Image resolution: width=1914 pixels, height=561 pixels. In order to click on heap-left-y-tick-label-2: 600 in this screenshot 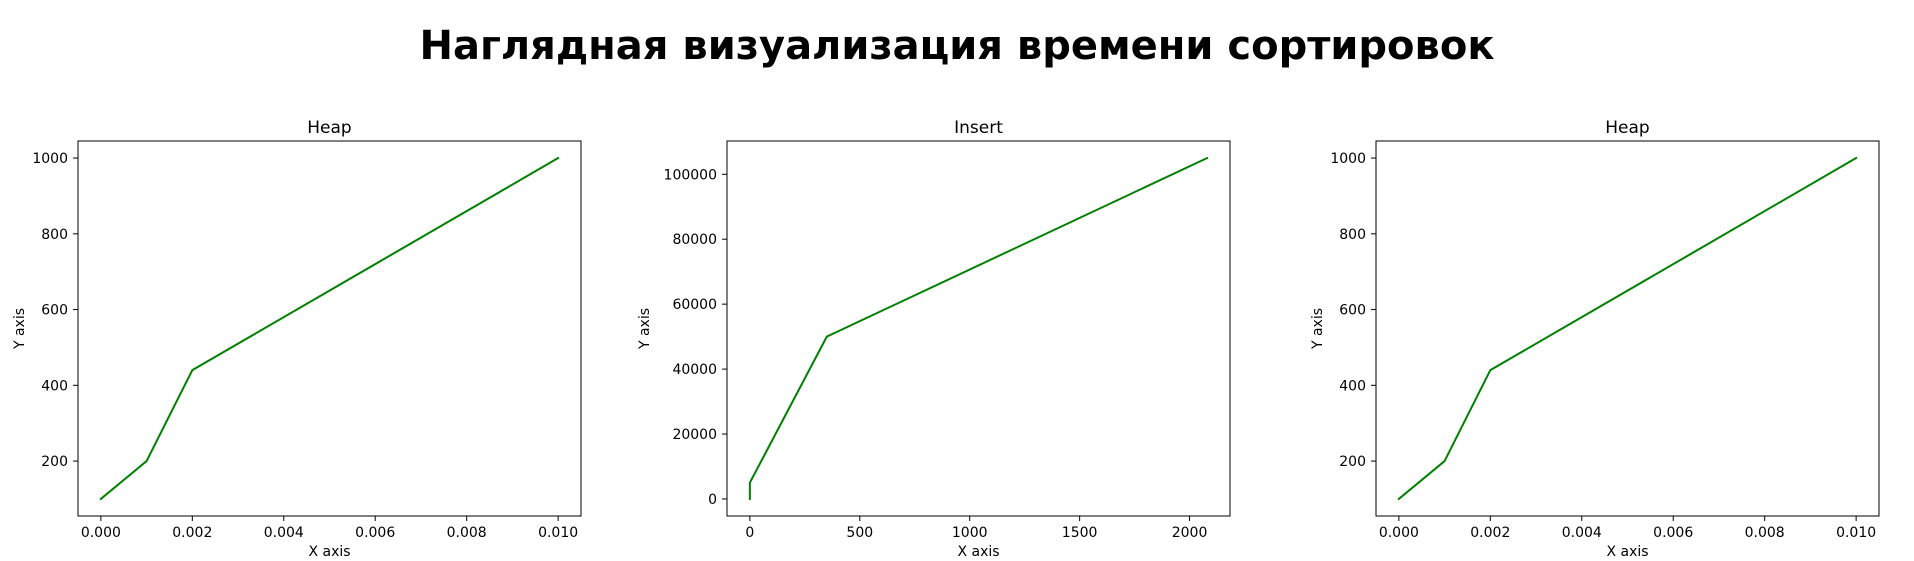, I will do `click(54, 311)`.